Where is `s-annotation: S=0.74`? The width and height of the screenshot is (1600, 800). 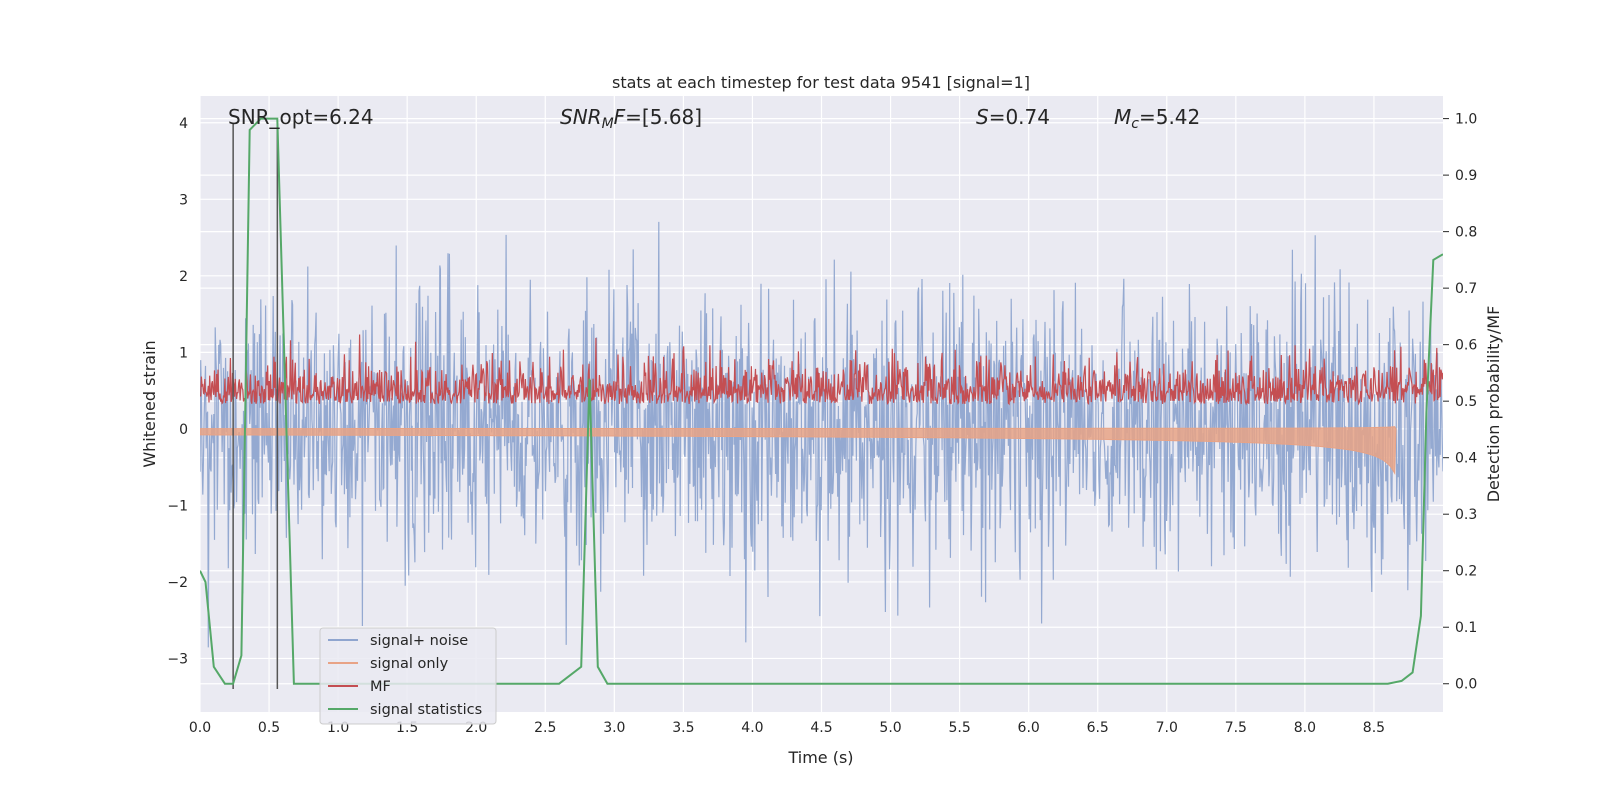 s-annotation: S=0.74 is located at coordinates (1013, 117).